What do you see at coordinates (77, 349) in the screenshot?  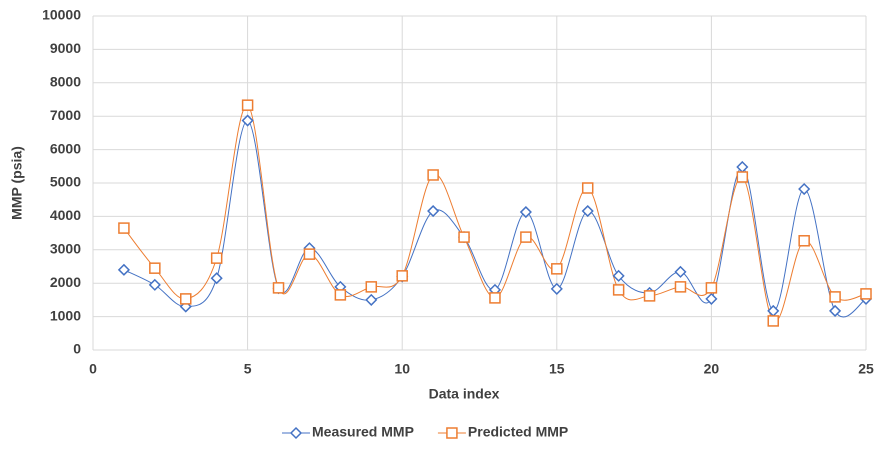 I see `y-tick-label: 0` at bounding box center [77, 349].